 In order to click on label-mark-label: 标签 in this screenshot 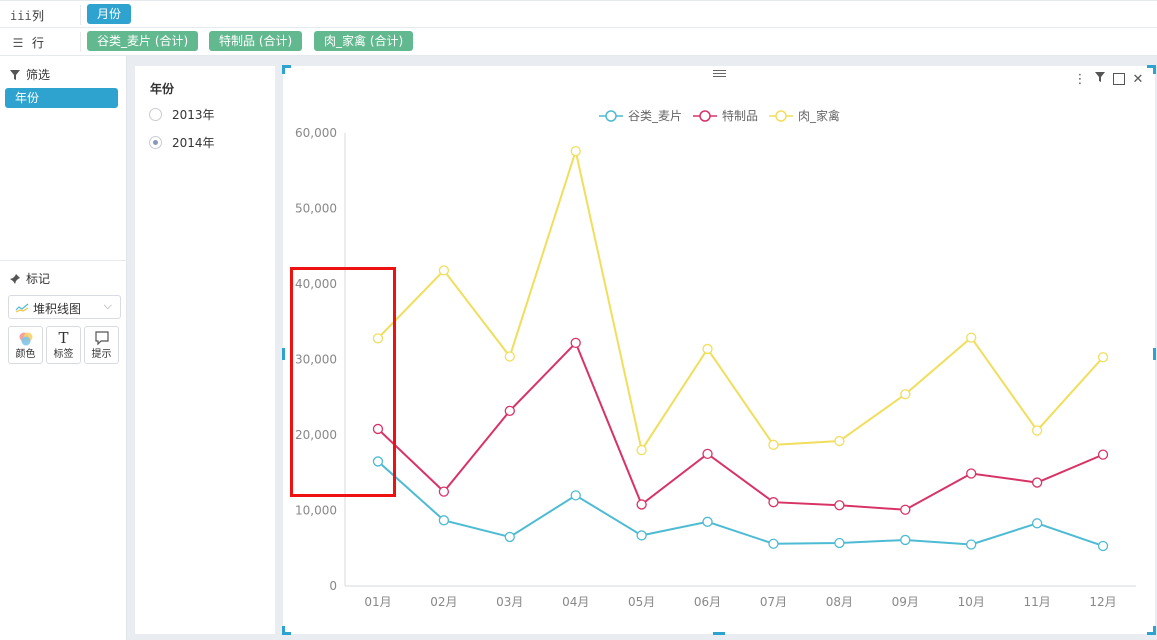, I will do `click(63, 354)`.